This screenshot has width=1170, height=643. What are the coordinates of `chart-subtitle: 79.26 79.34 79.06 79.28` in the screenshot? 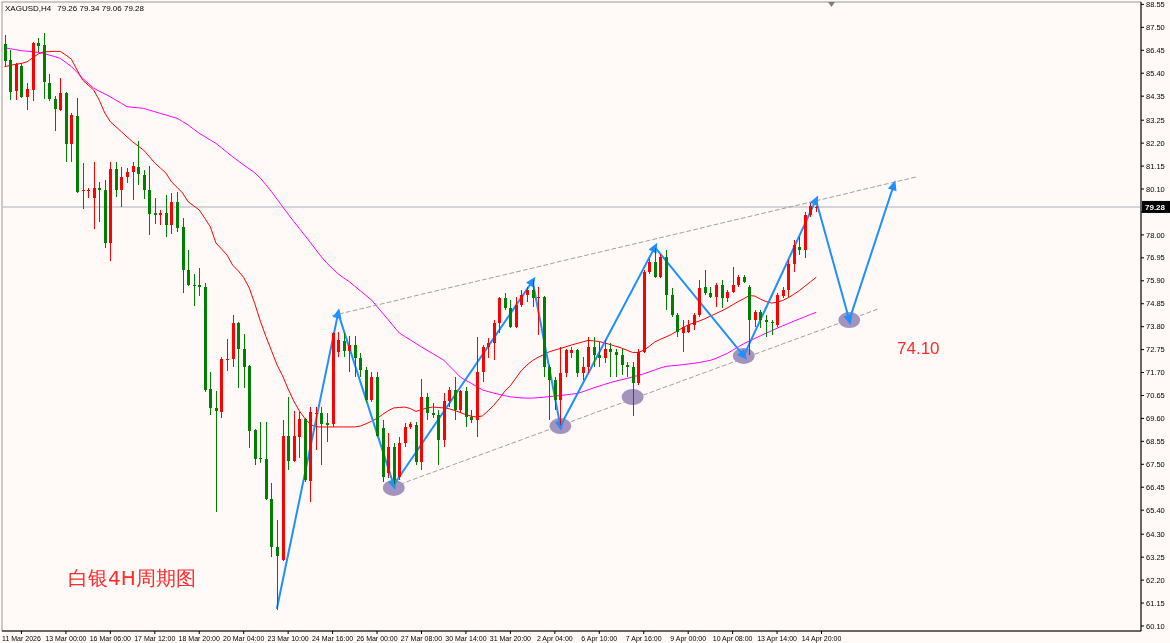 It's located at (101, 8).